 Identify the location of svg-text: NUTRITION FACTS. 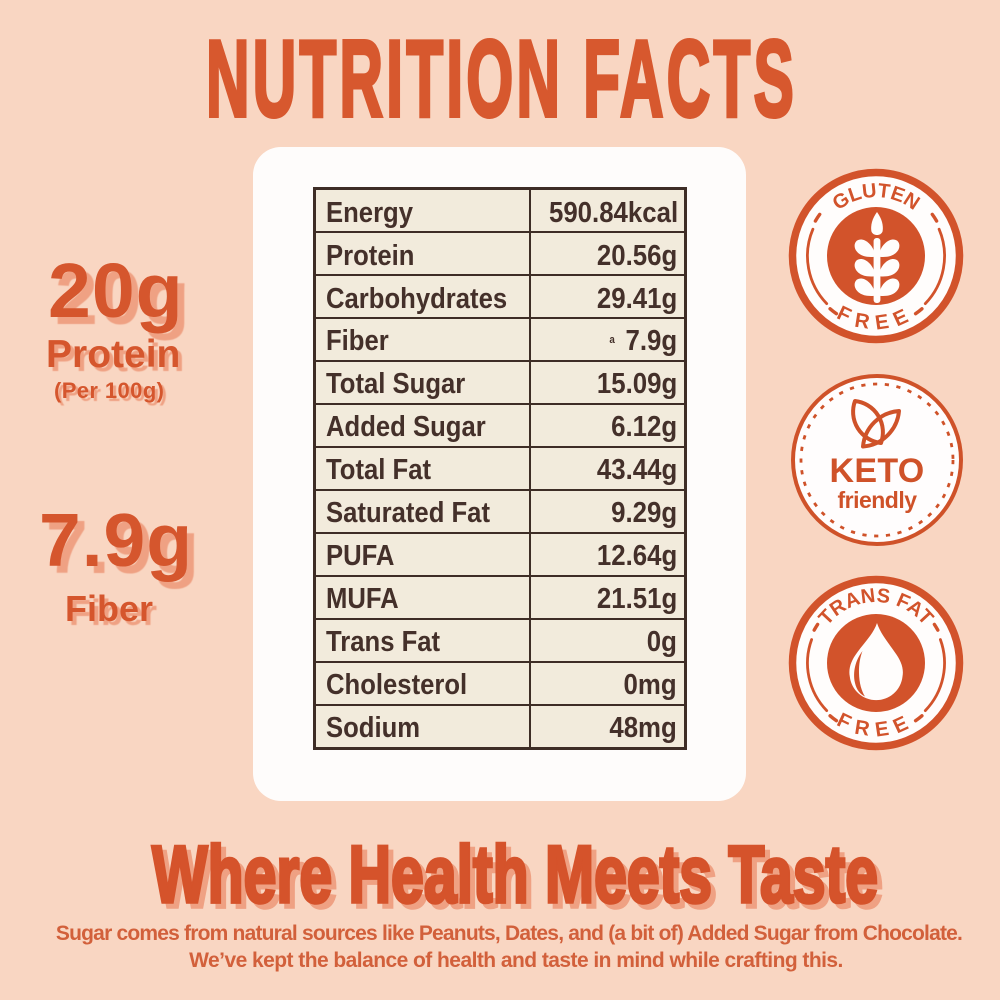
(503, 78).